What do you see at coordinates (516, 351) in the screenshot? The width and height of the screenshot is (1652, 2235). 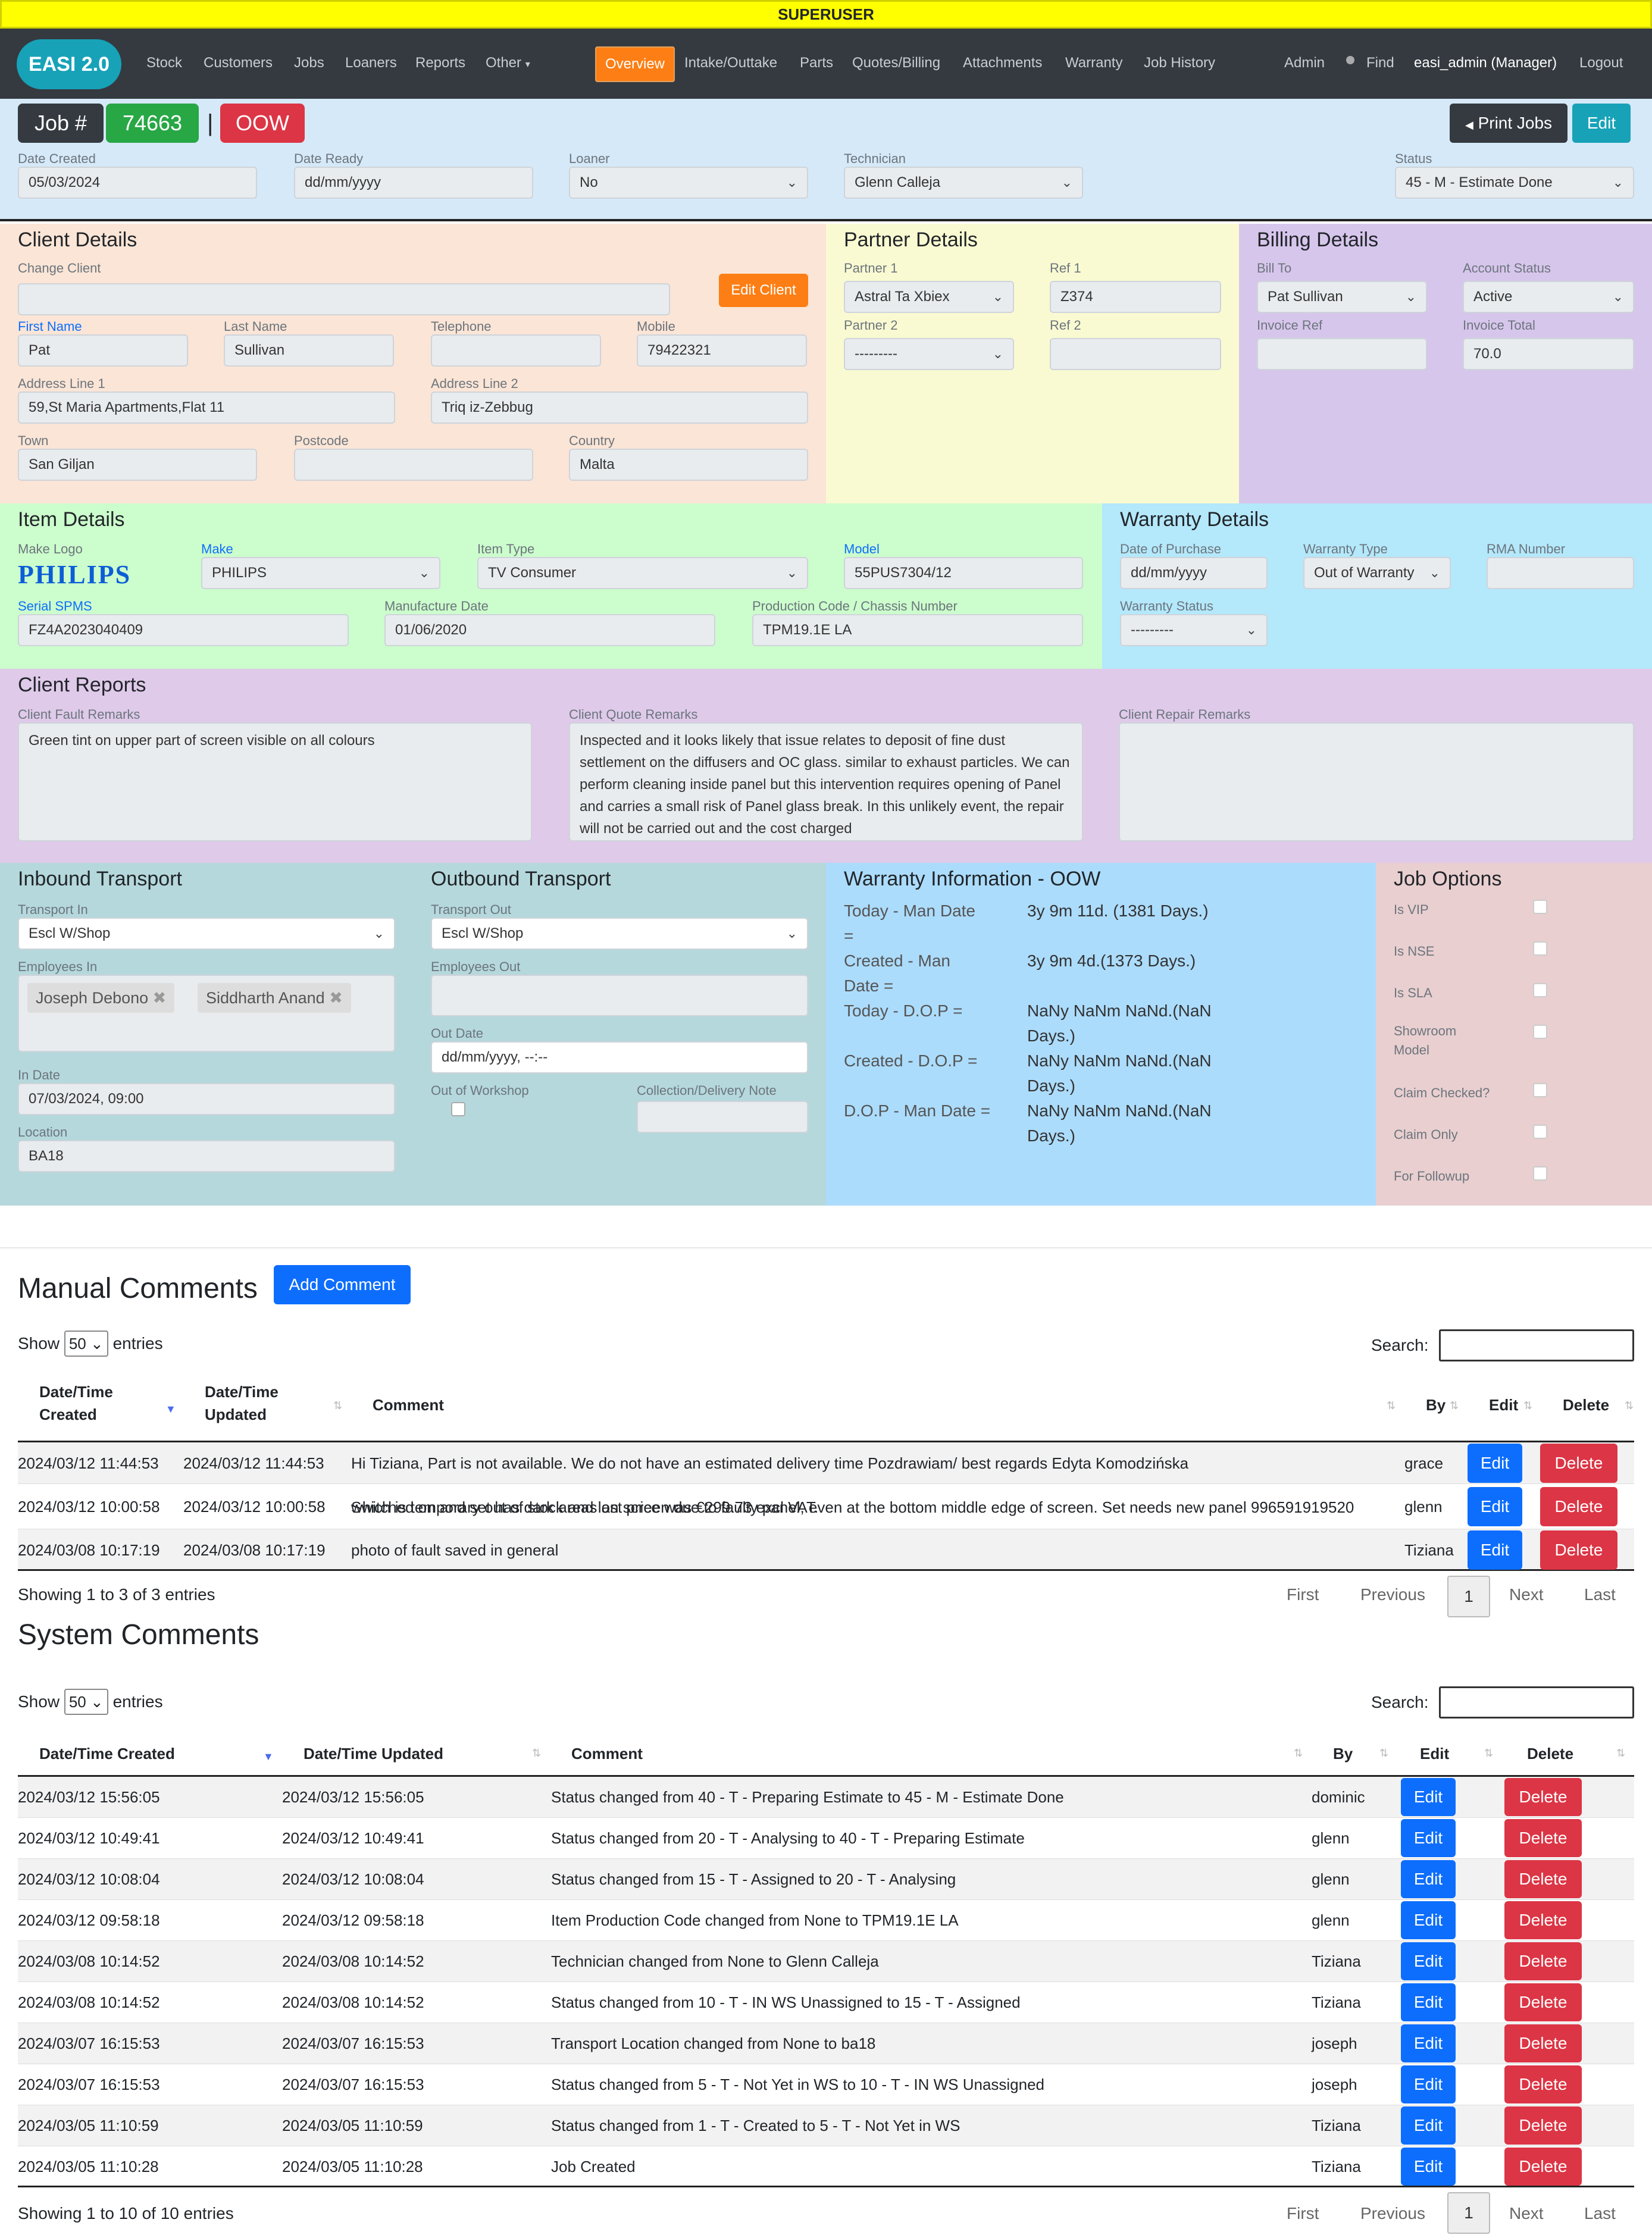 I see `telephone-input` at bounding box center [516, 351].